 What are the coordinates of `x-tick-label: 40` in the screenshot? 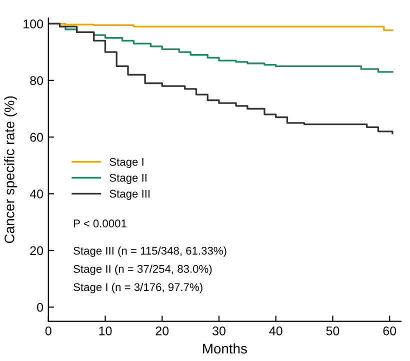 It's located at (275, 331).